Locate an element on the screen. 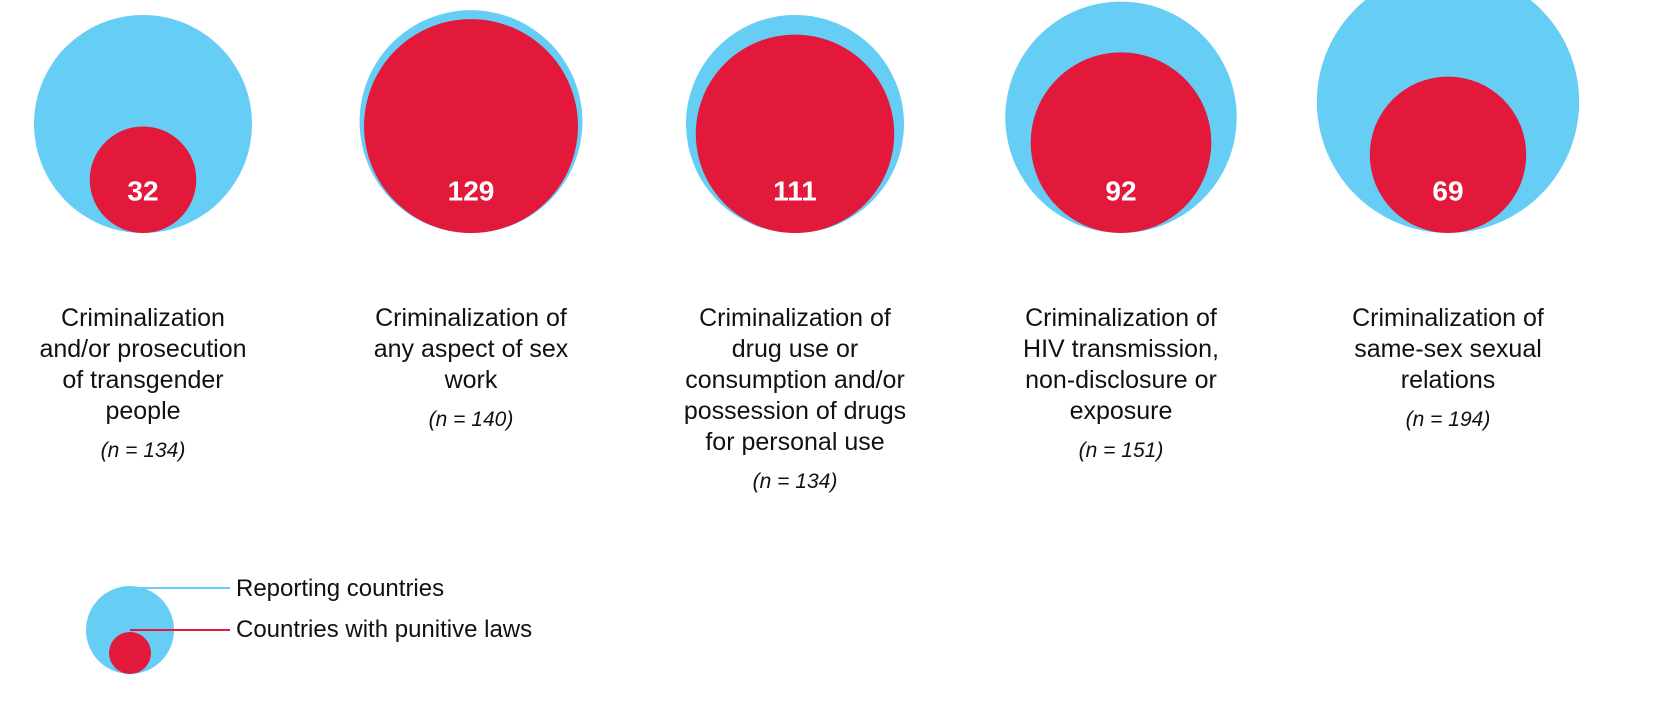 The image size is (1663, 712). category-label-line: possession of drugs is located at coordinates (795, 411).